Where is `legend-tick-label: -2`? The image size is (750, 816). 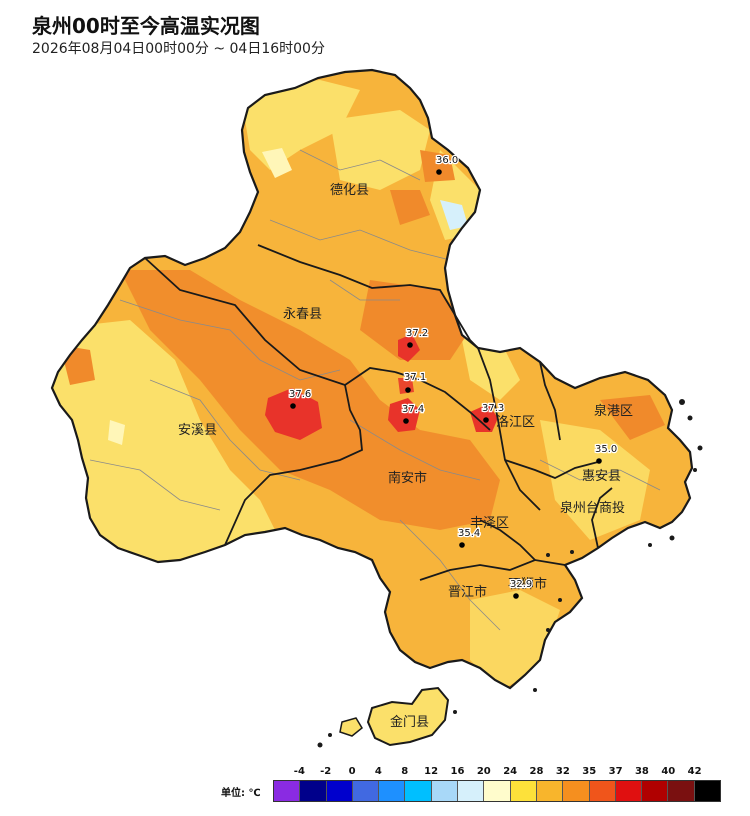 legend-tick-label: -2 is located at coordinates (326, 771).